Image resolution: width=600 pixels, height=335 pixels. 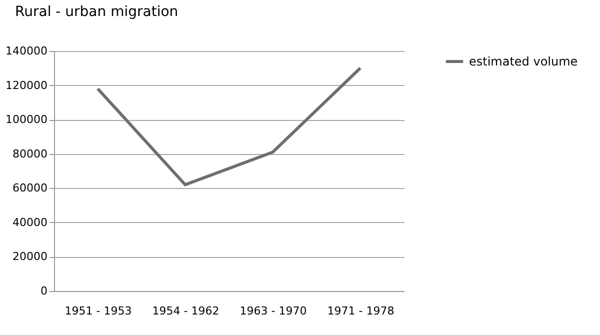 I want to click on y-tick-label: 20000, so click(x=30, y=257).